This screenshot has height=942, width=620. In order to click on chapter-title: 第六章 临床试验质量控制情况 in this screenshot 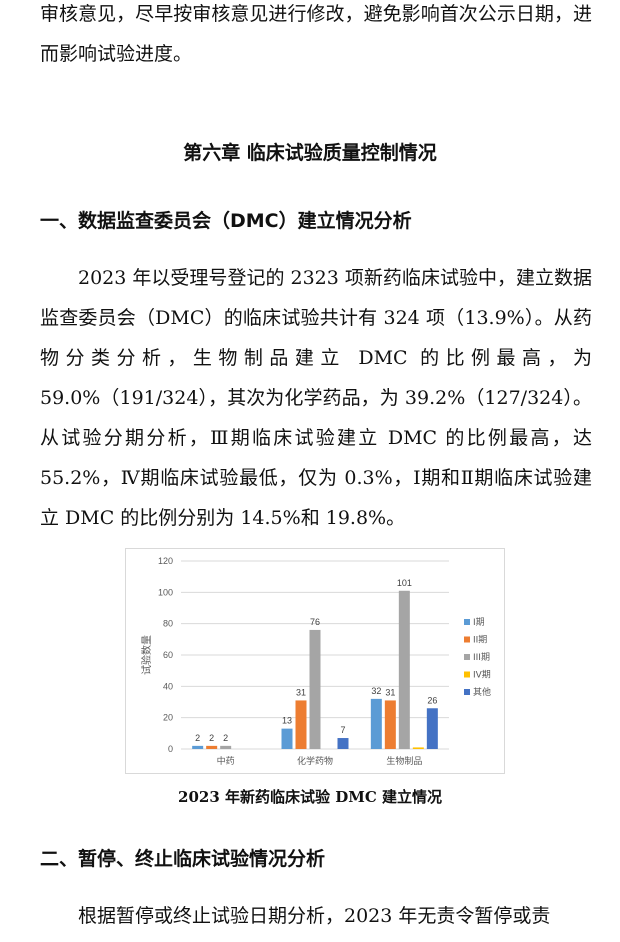, I will do `click(310, 153)`.